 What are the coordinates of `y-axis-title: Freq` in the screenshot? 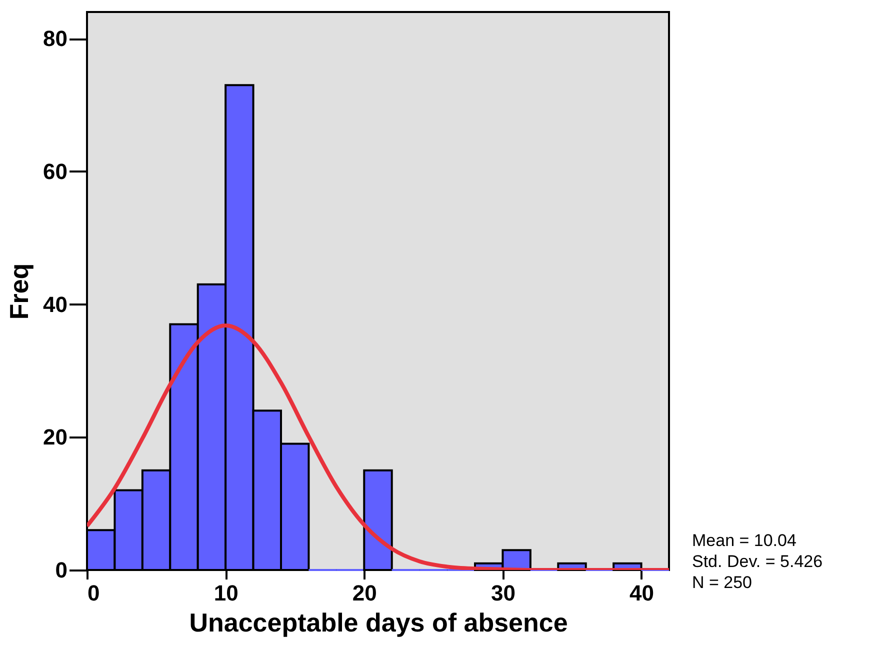 It's located at (19, 291).